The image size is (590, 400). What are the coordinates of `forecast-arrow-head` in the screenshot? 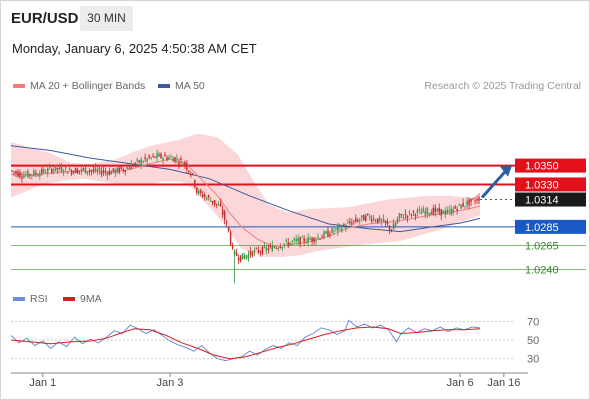 It's located at (506, 171).